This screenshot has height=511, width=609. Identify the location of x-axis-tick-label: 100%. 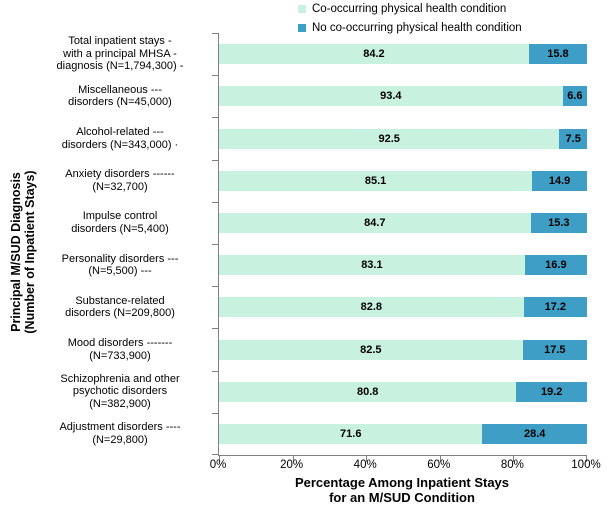
(586, 465).